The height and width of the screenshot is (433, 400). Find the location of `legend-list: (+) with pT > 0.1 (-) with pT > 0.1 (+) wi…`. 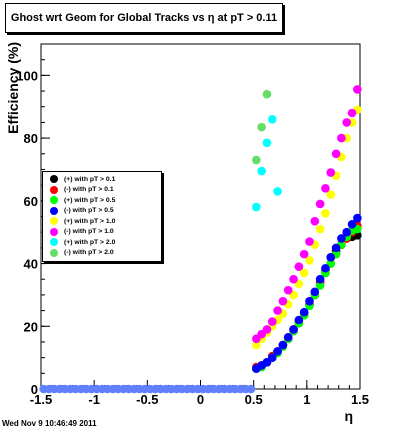

legend-list: (+) with pT > 0.1 (-) with pT > 0.1 (+) wi… is located at coordinates (102, 215).